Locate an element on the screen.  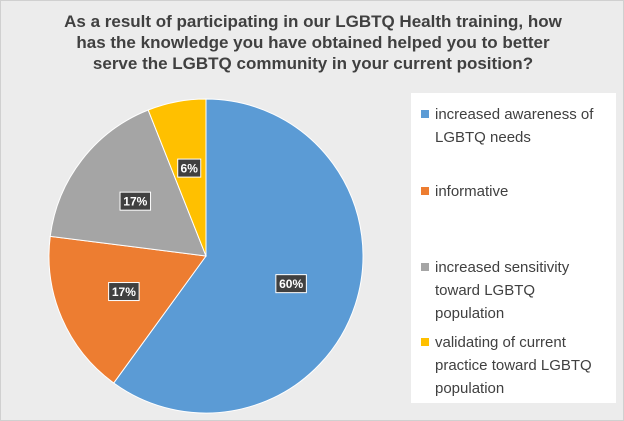
pie-slice-informative is located at coordinates (127, 309).